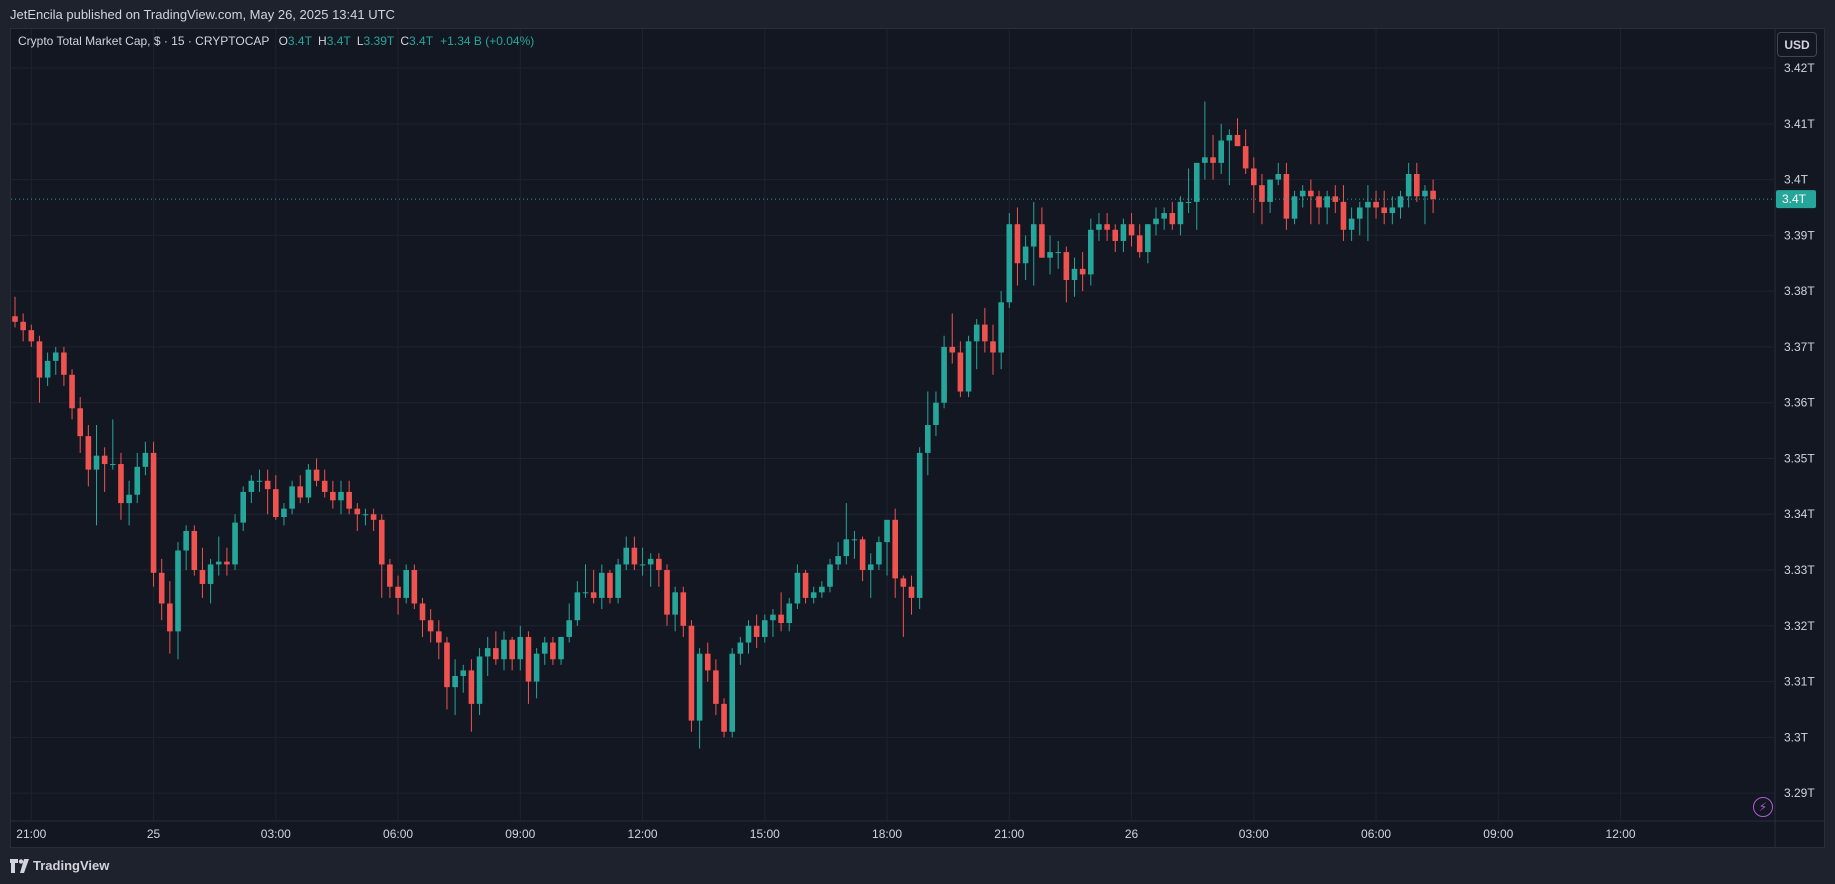 The width and height of the screenshot is (1835, 884). I want to click on currency-button: USD, so click(1797, 44).